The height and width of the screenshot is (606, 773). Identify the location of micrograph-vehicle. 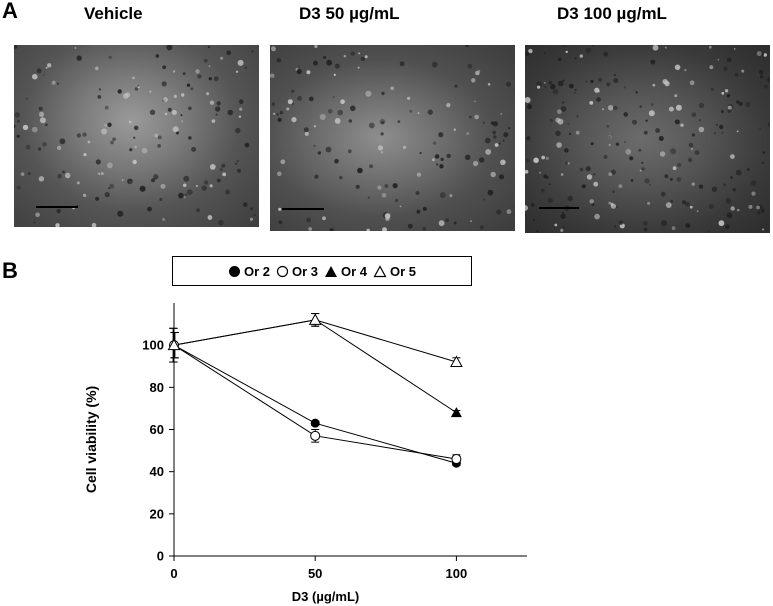
(136, 136).